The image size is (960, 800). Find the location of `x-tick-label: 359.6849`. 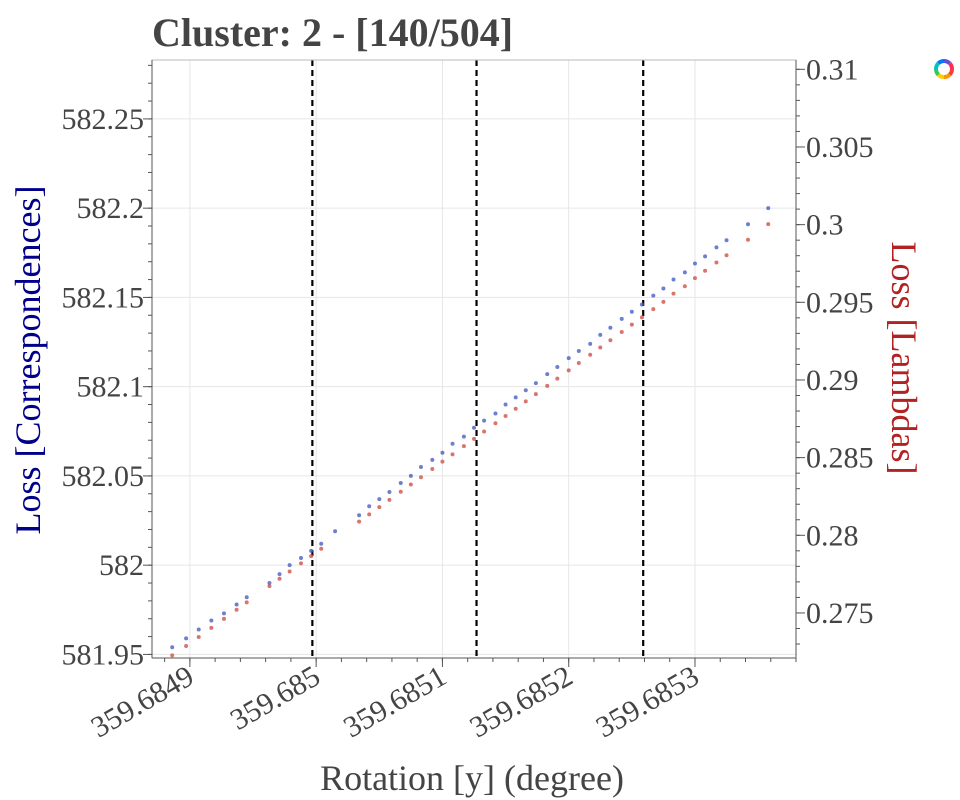

x-tick-label: 359.6849 is located at coordinates (142, 701).